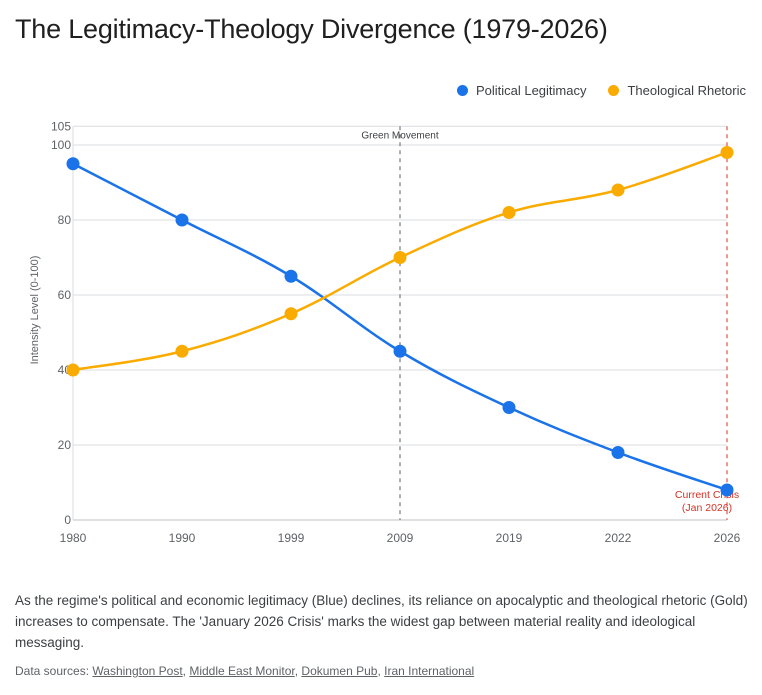  I want to click on legend-label: Theological Rhetoric, so click(686, 90).